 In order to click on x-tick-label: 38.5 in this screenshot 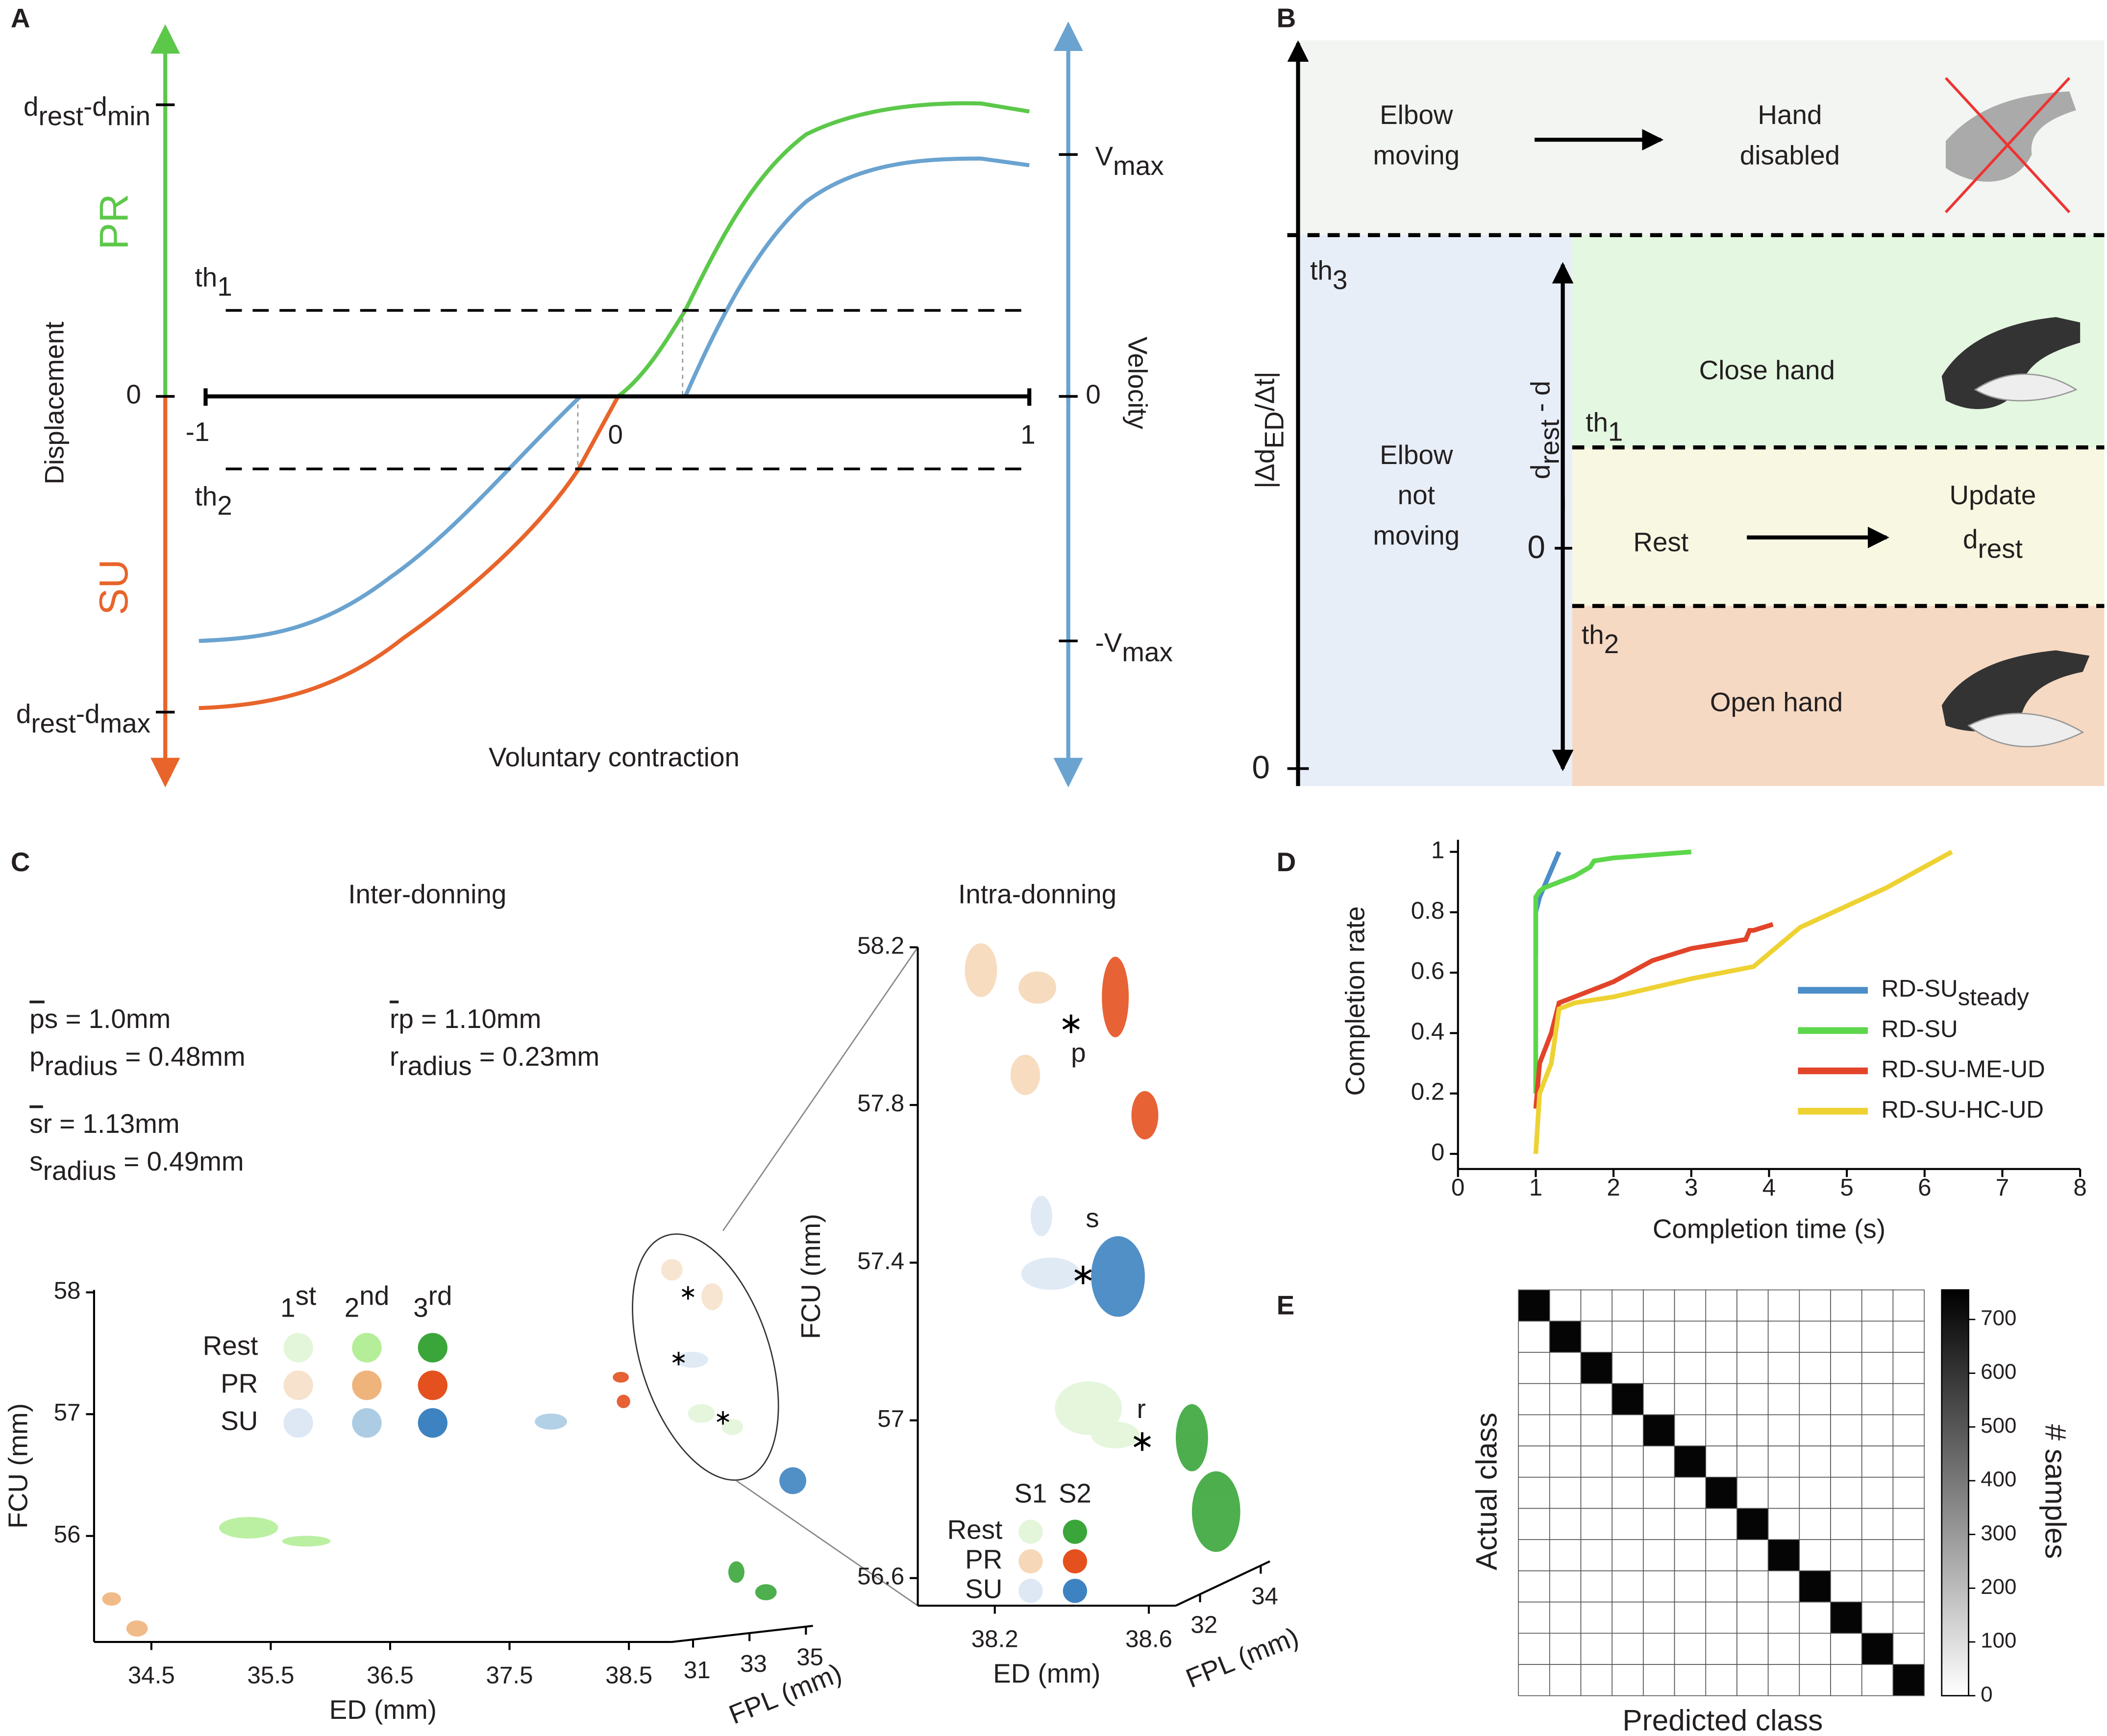, I will do `click(628, 1675)`.